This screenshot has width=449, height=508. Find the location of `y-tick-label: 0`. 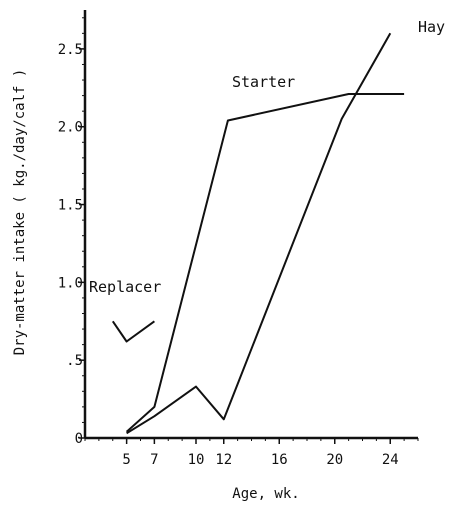

y-tick-label: 0 is located at coordinates (79, 439).